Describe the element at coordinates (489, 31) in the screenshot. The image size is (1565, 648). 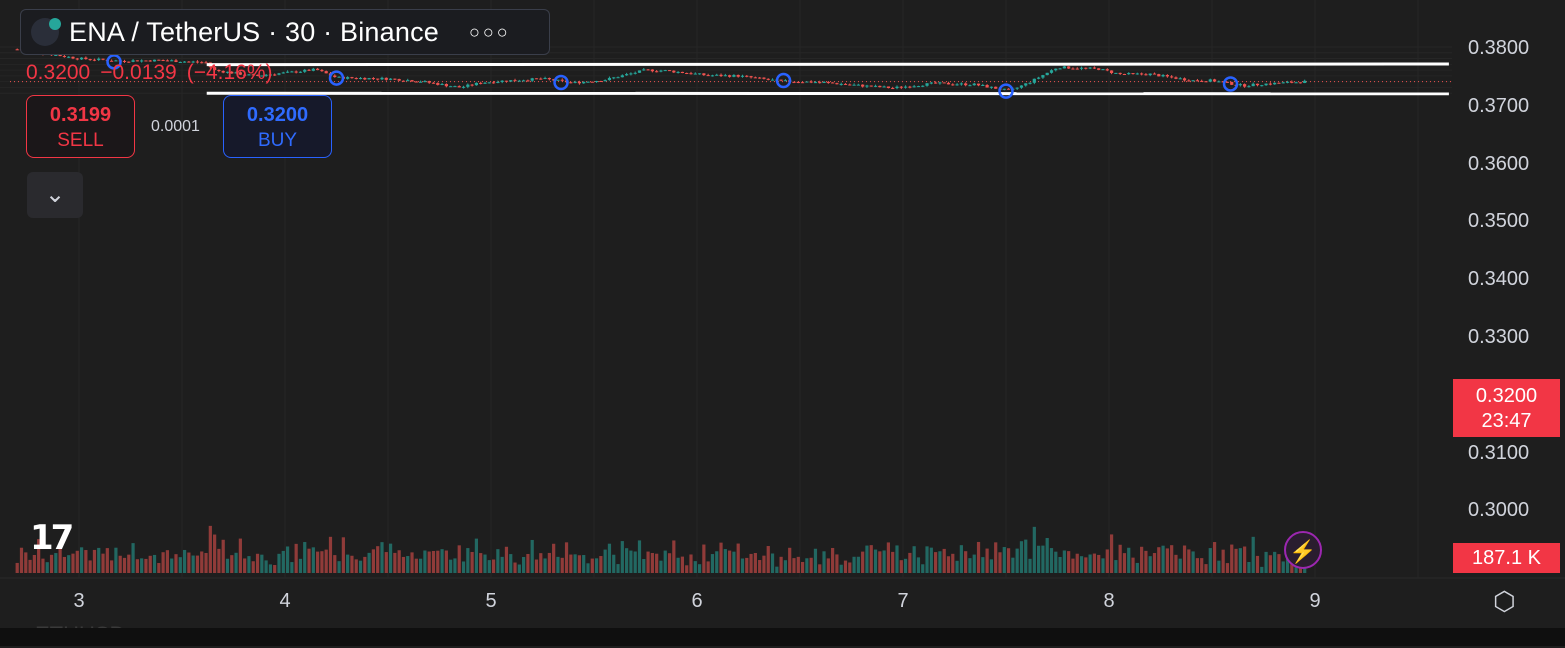
I see `more-dots-icon: ○○○` at that location.